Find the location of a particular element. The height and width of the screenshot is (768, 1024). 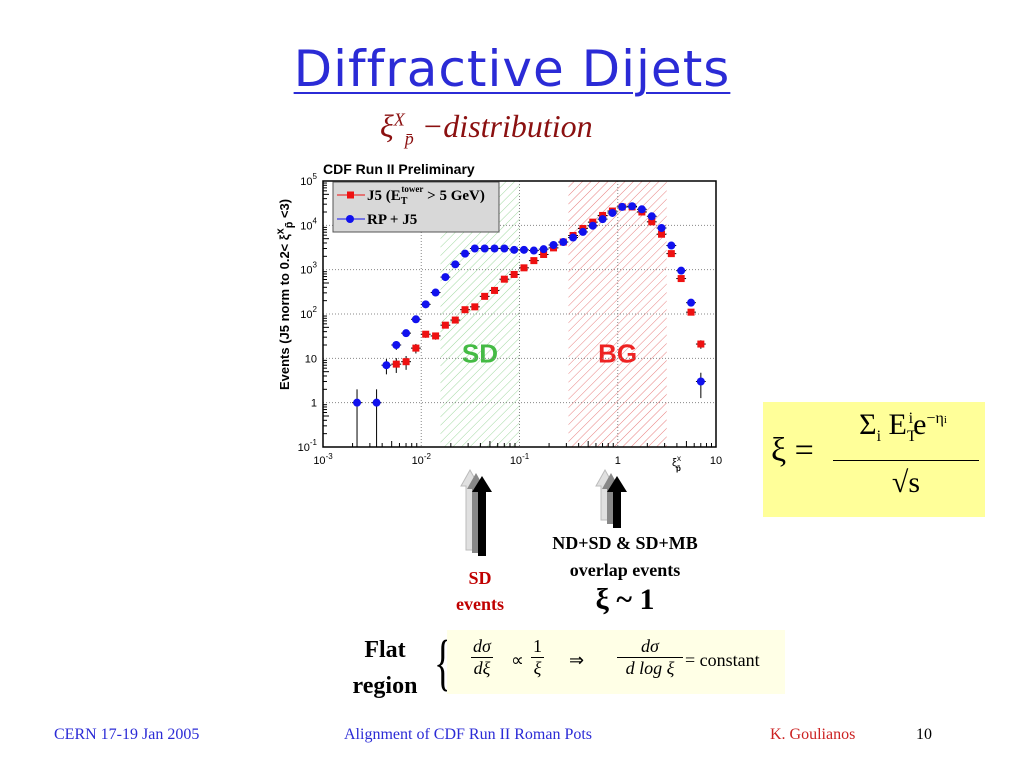

legend-marker-j5 is located at coordinates (350, 195).